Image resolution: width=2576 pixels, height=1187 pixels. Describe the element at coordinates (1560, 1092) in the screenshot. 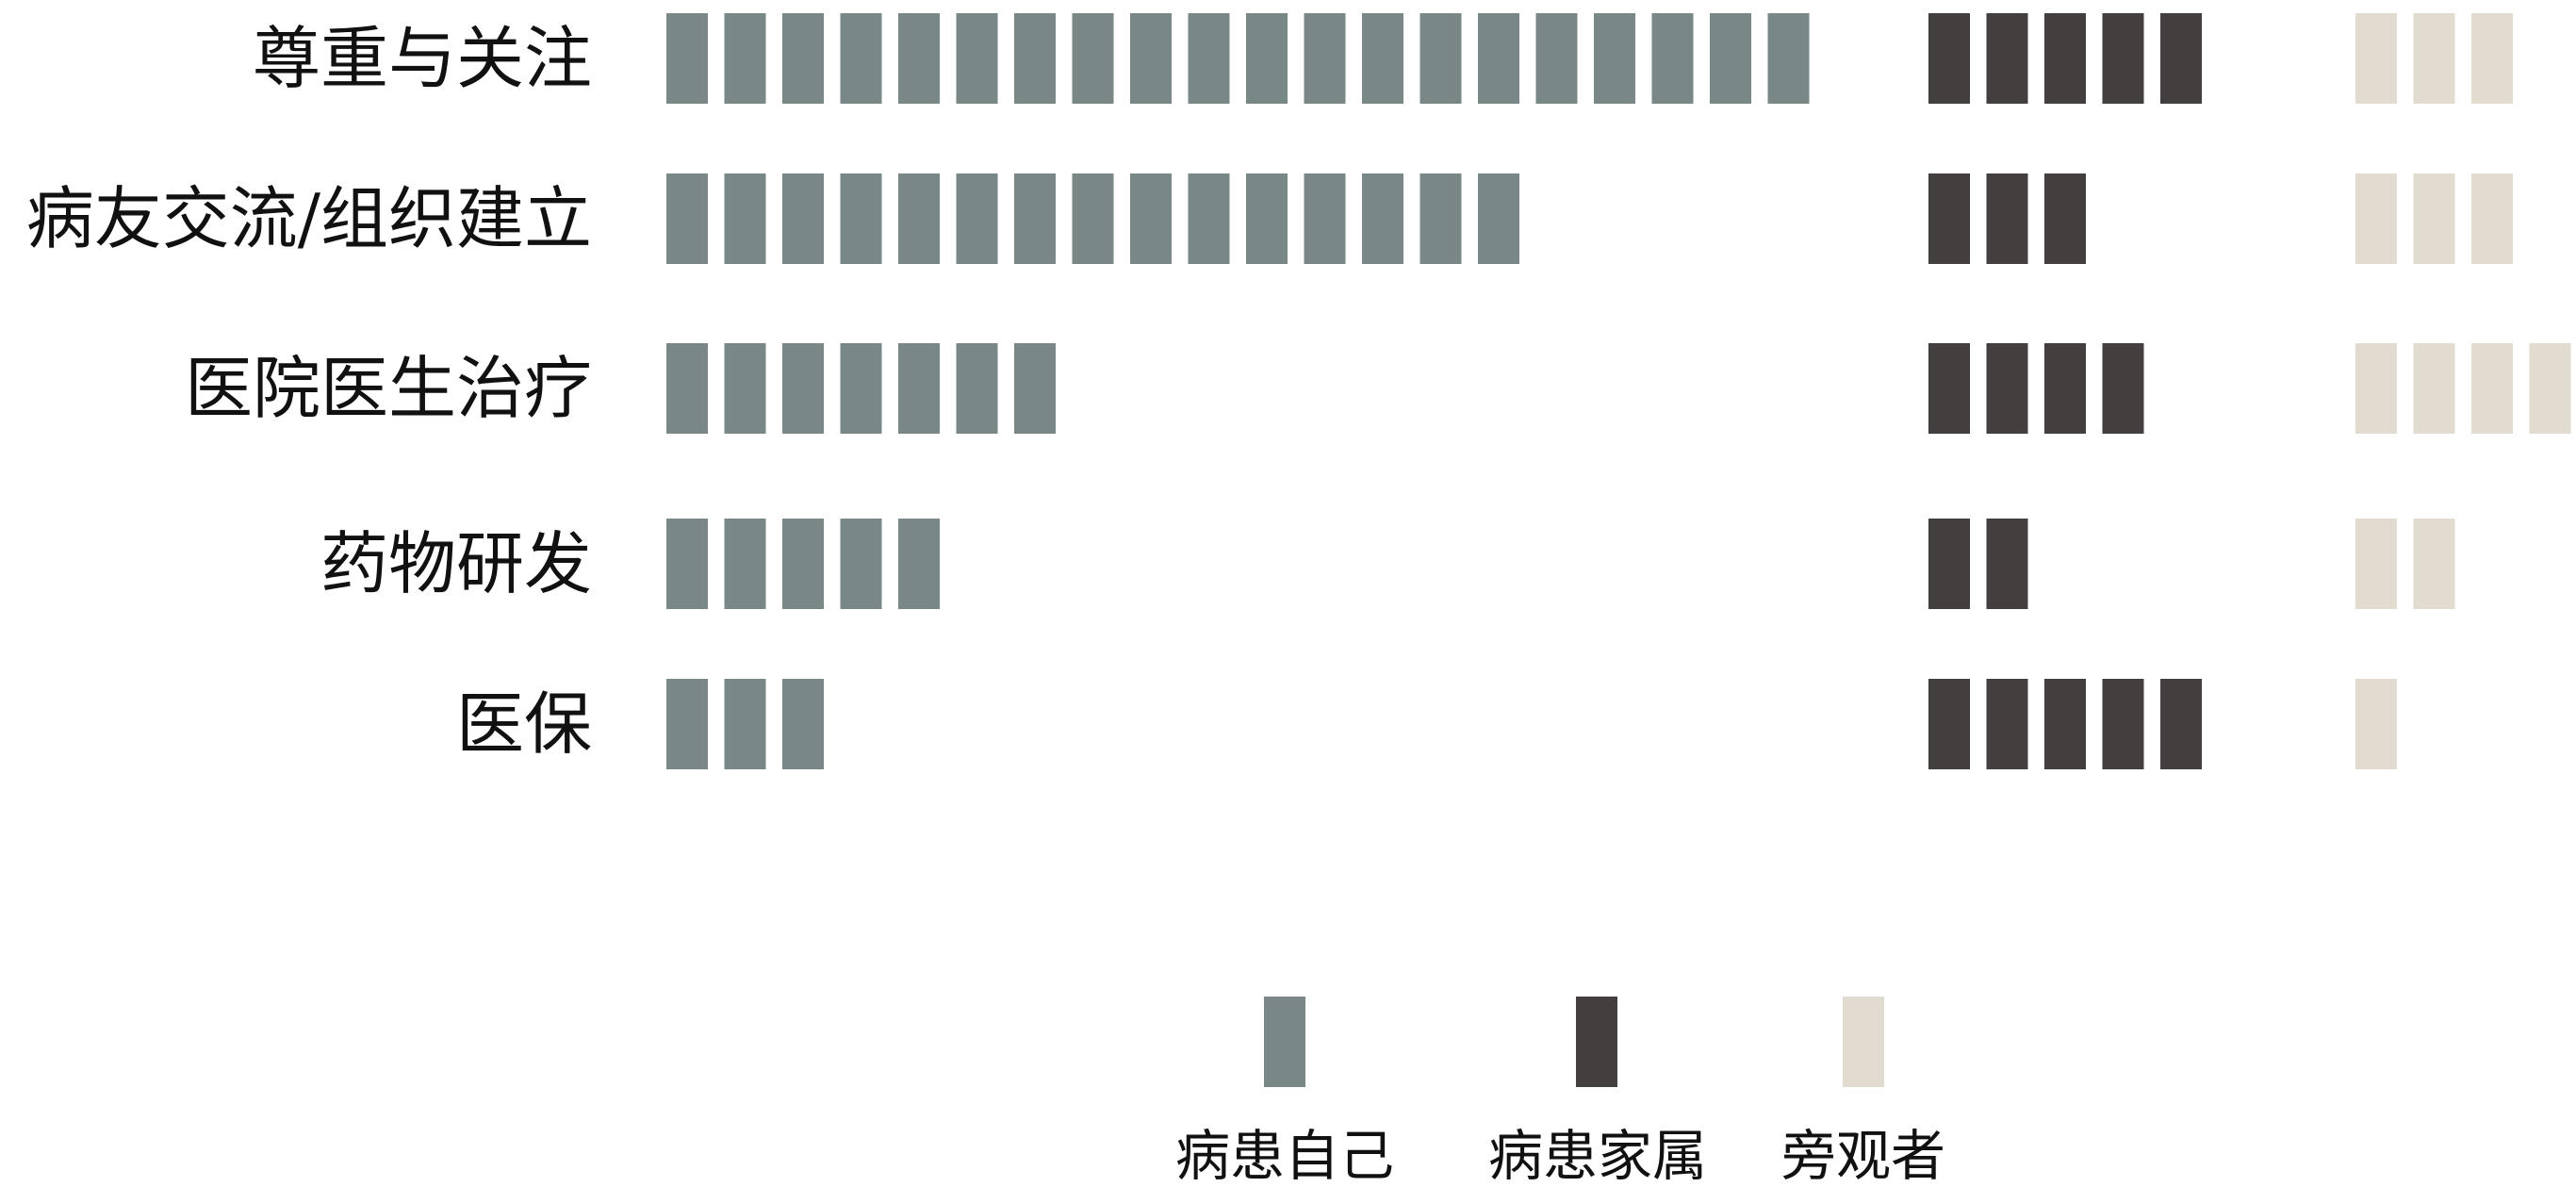

I see `legend: 病患自己 病患家属 旁观者` at that location.